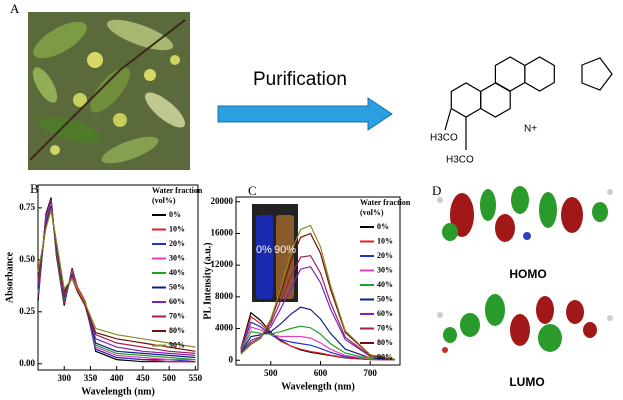 The image size is (623, 400). What do you see at coordinates (9, 277) in the screenshot?
I see `y-axis-label: Absorbance` at bounding box center [9, 277].